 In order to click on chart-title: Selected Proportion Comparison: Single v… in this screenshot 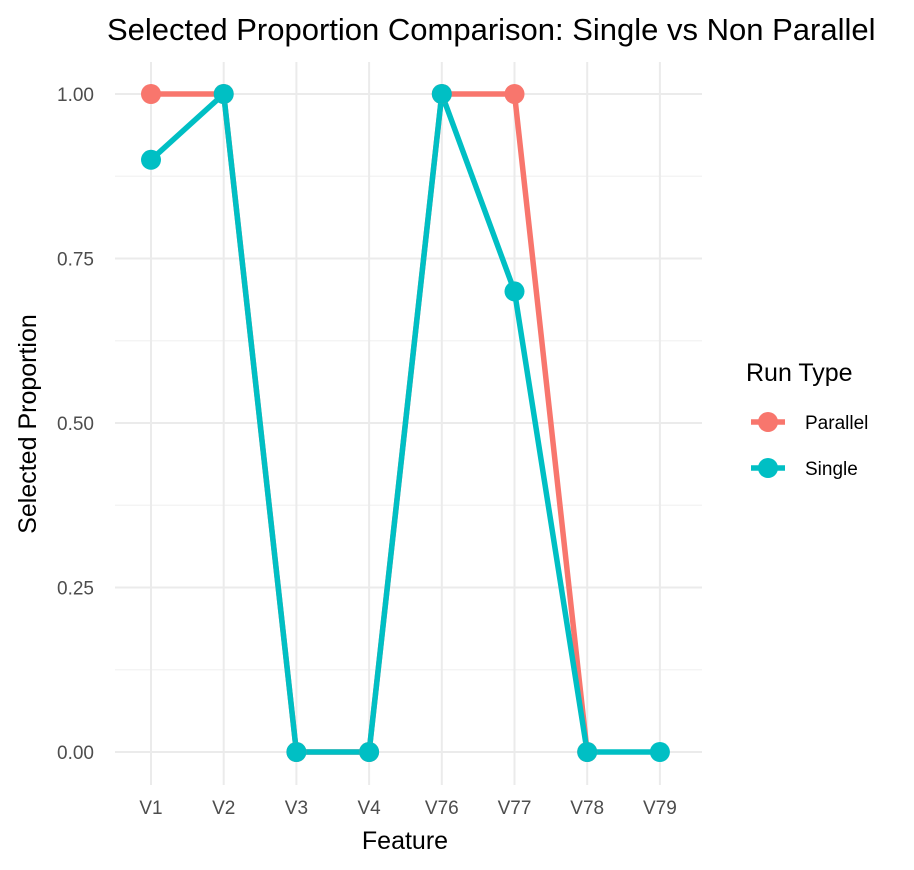, I will do `click(491, 29)`.